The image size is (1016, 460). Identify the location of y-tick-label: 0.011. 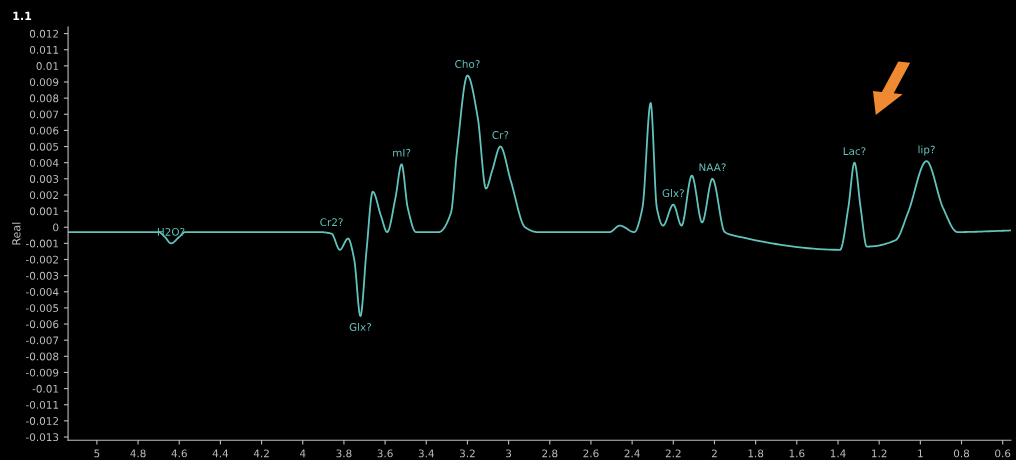
(44, 49).